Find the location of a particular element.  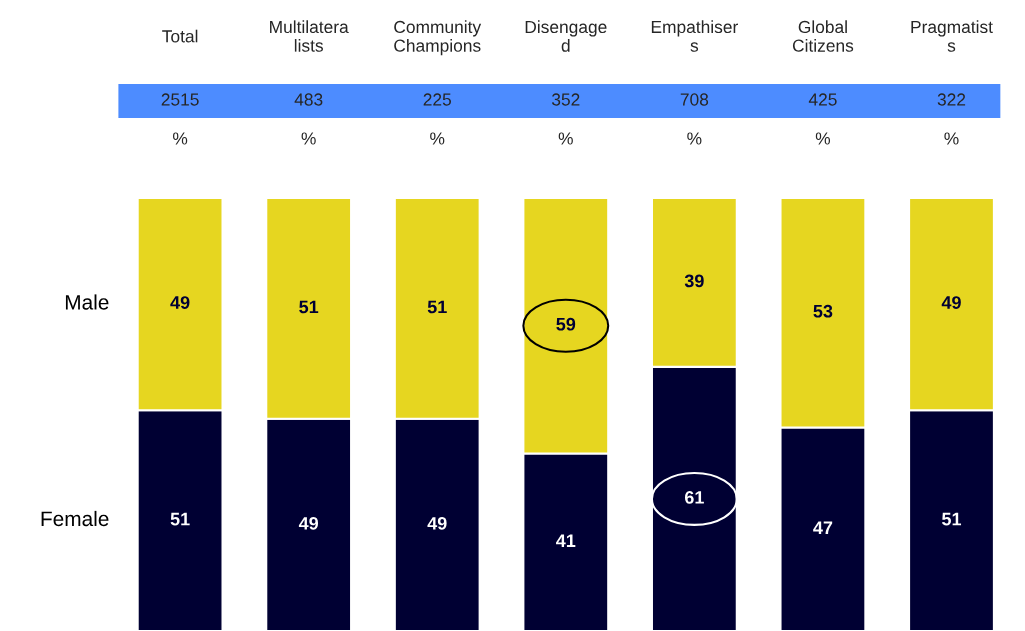

text: 708 is located at coordinates (694, 99).